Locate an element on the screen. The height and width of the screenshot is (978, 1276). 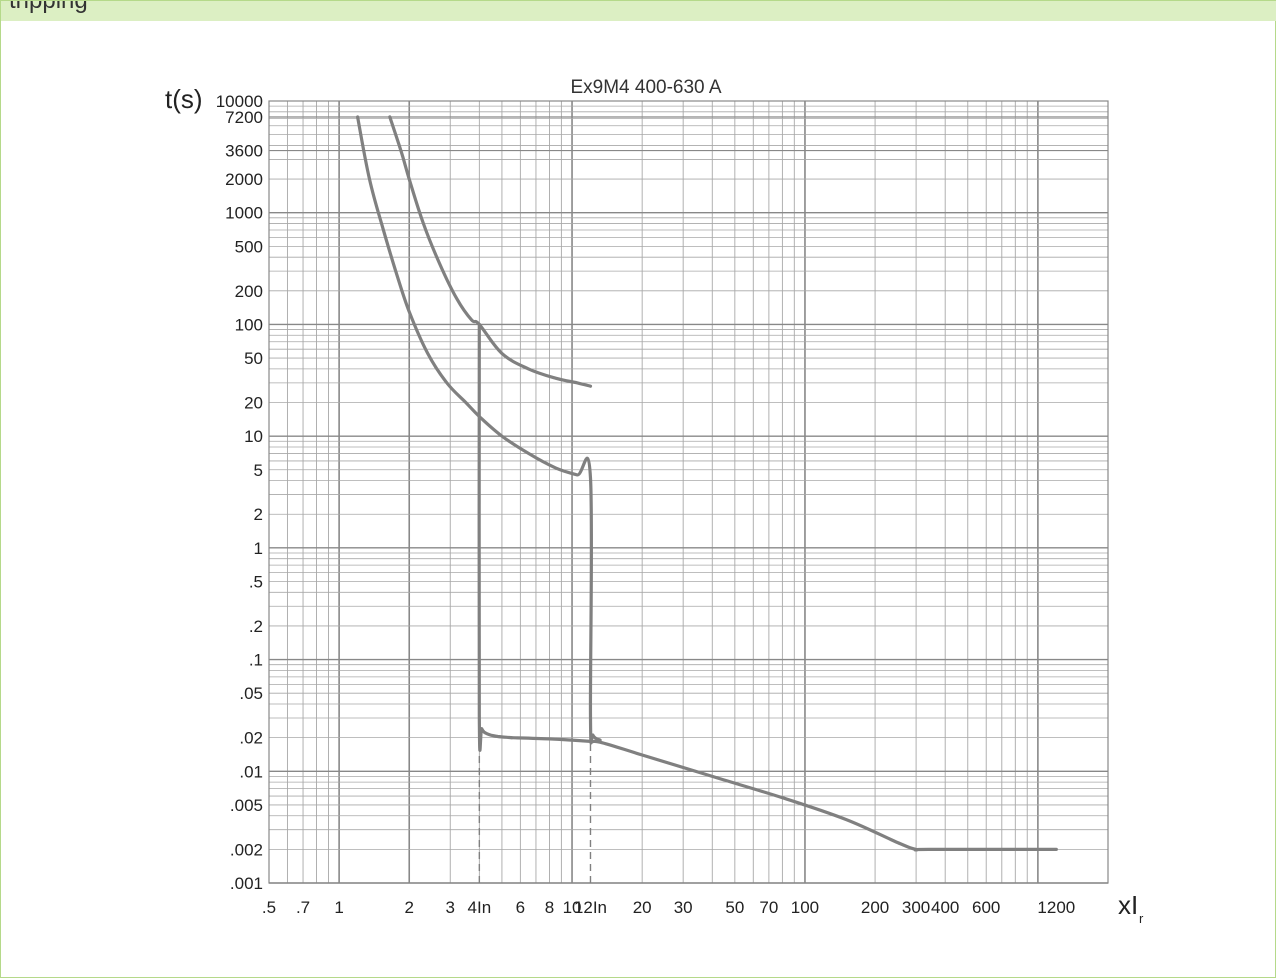
x-tick-label: 50 is located at coordinates (734, 907).